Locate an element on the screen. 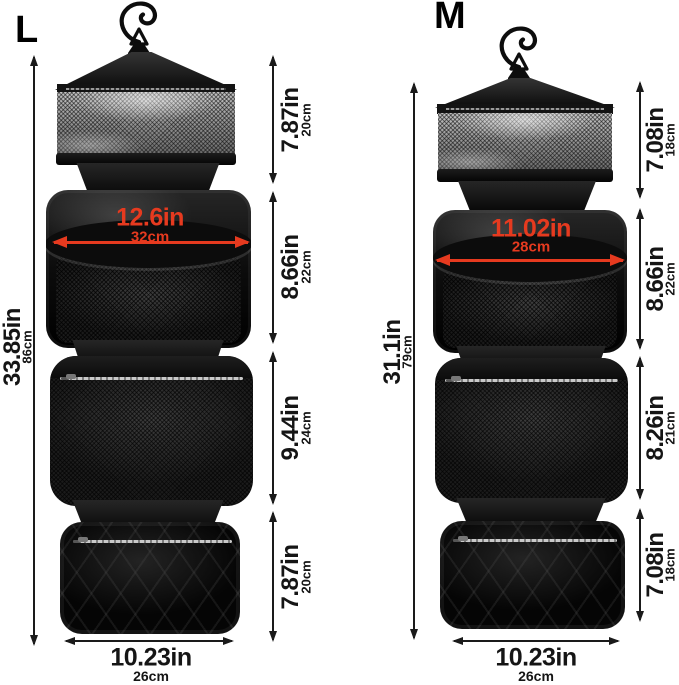  bag-m-bottom-width-arrow is located at coordinates (536, 640).